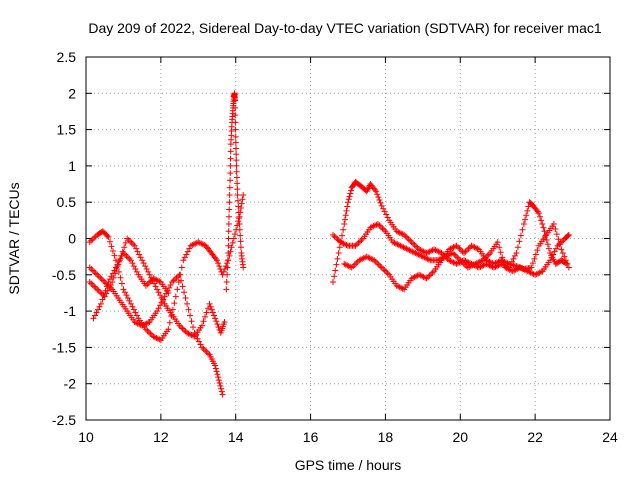  I want to click on y-tick-label: 1.5, so click(67, 130).